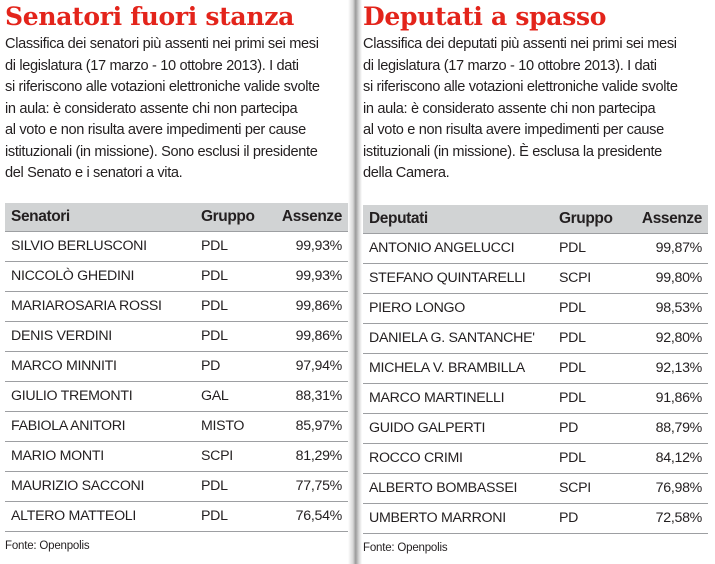  What do you see at coordinates (666, 248) in the screenshot?
I see `deputy-absences: 99,87%` at bounding box center [666, 248].